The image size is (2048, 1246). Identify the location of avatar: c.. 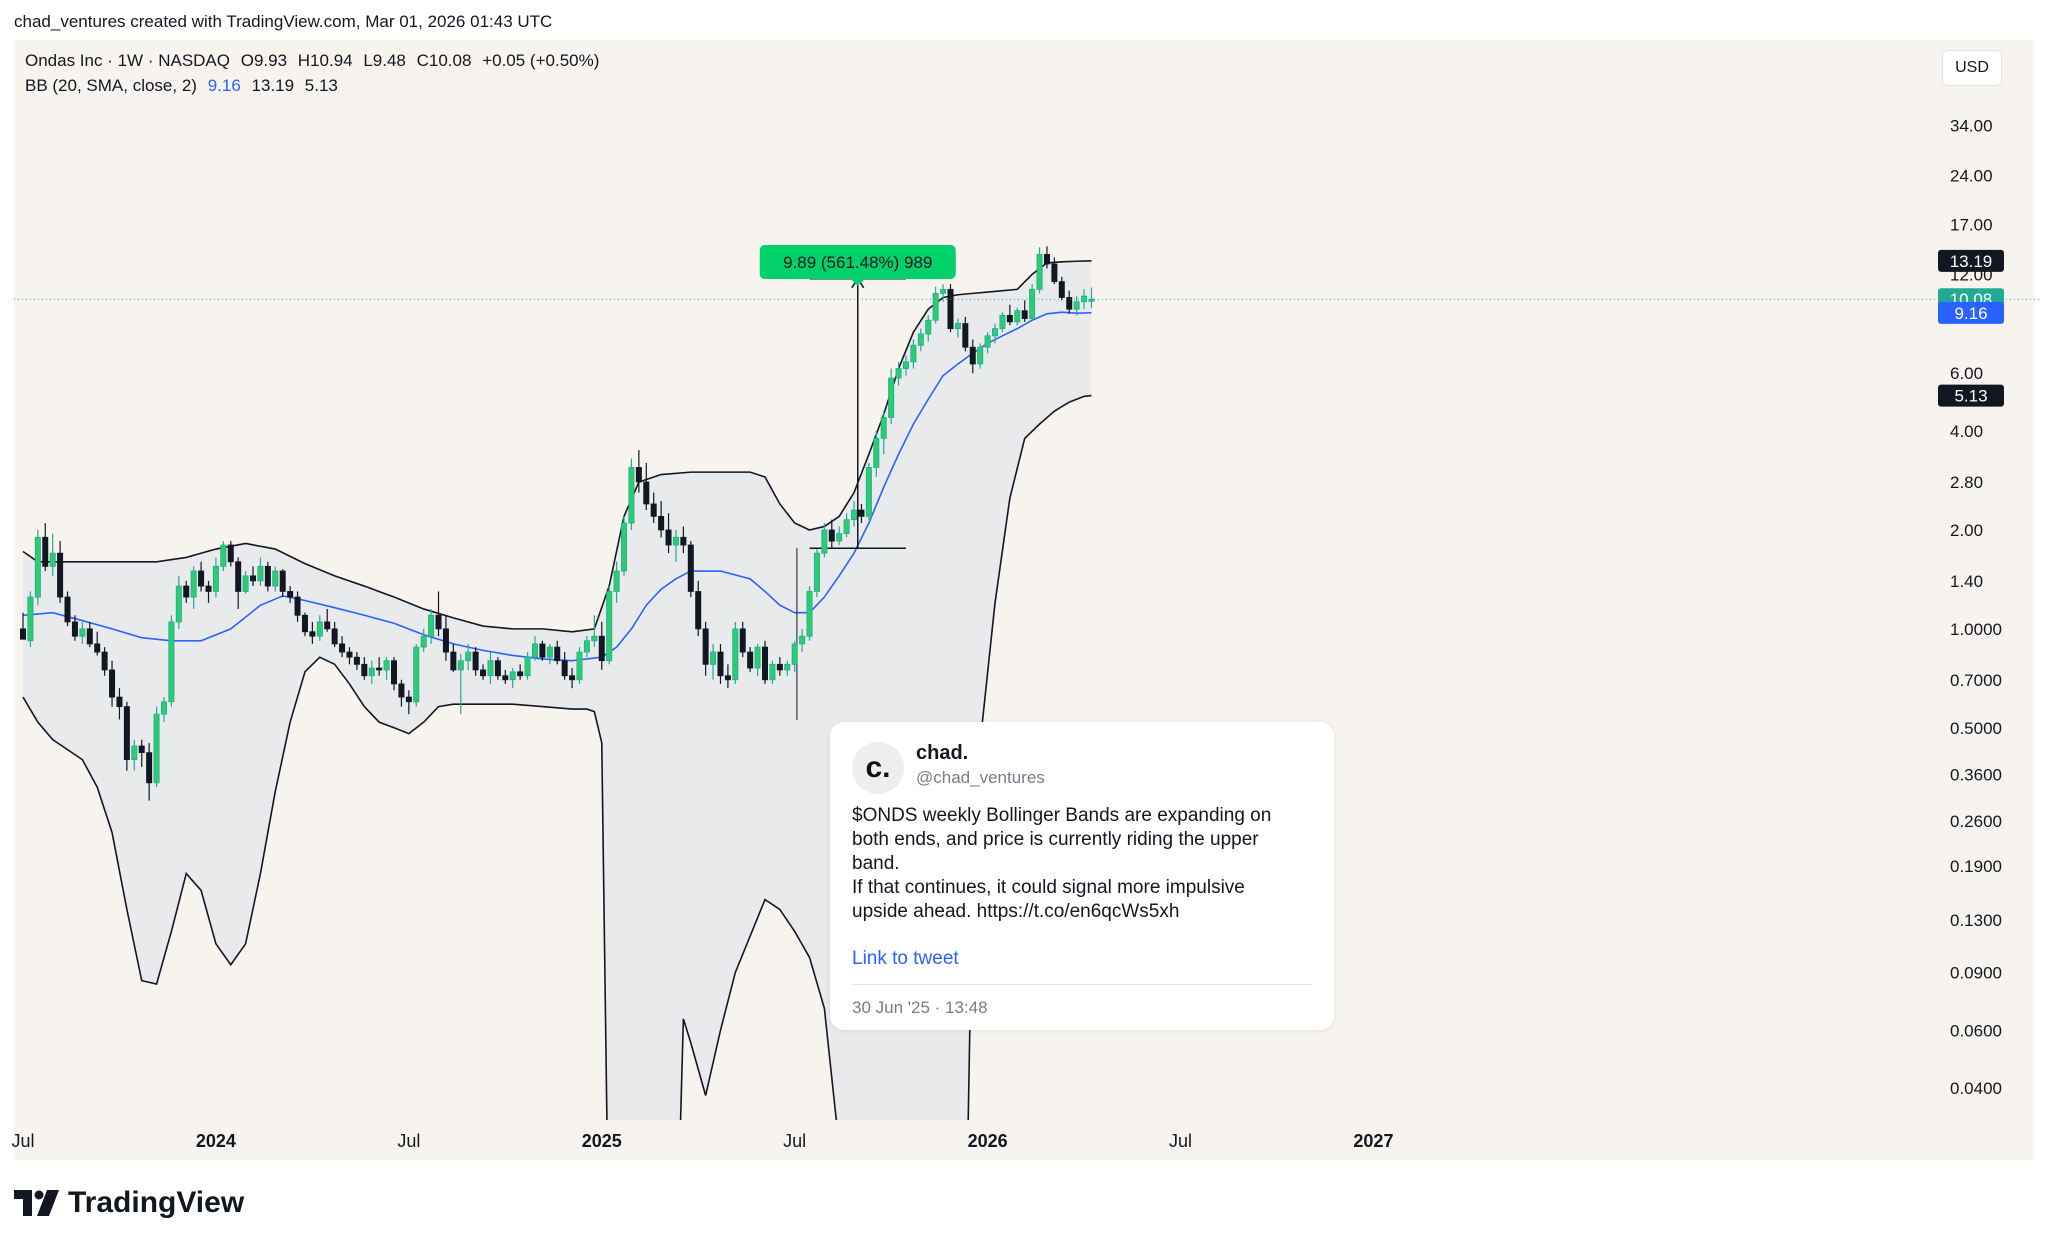
(878, 768).